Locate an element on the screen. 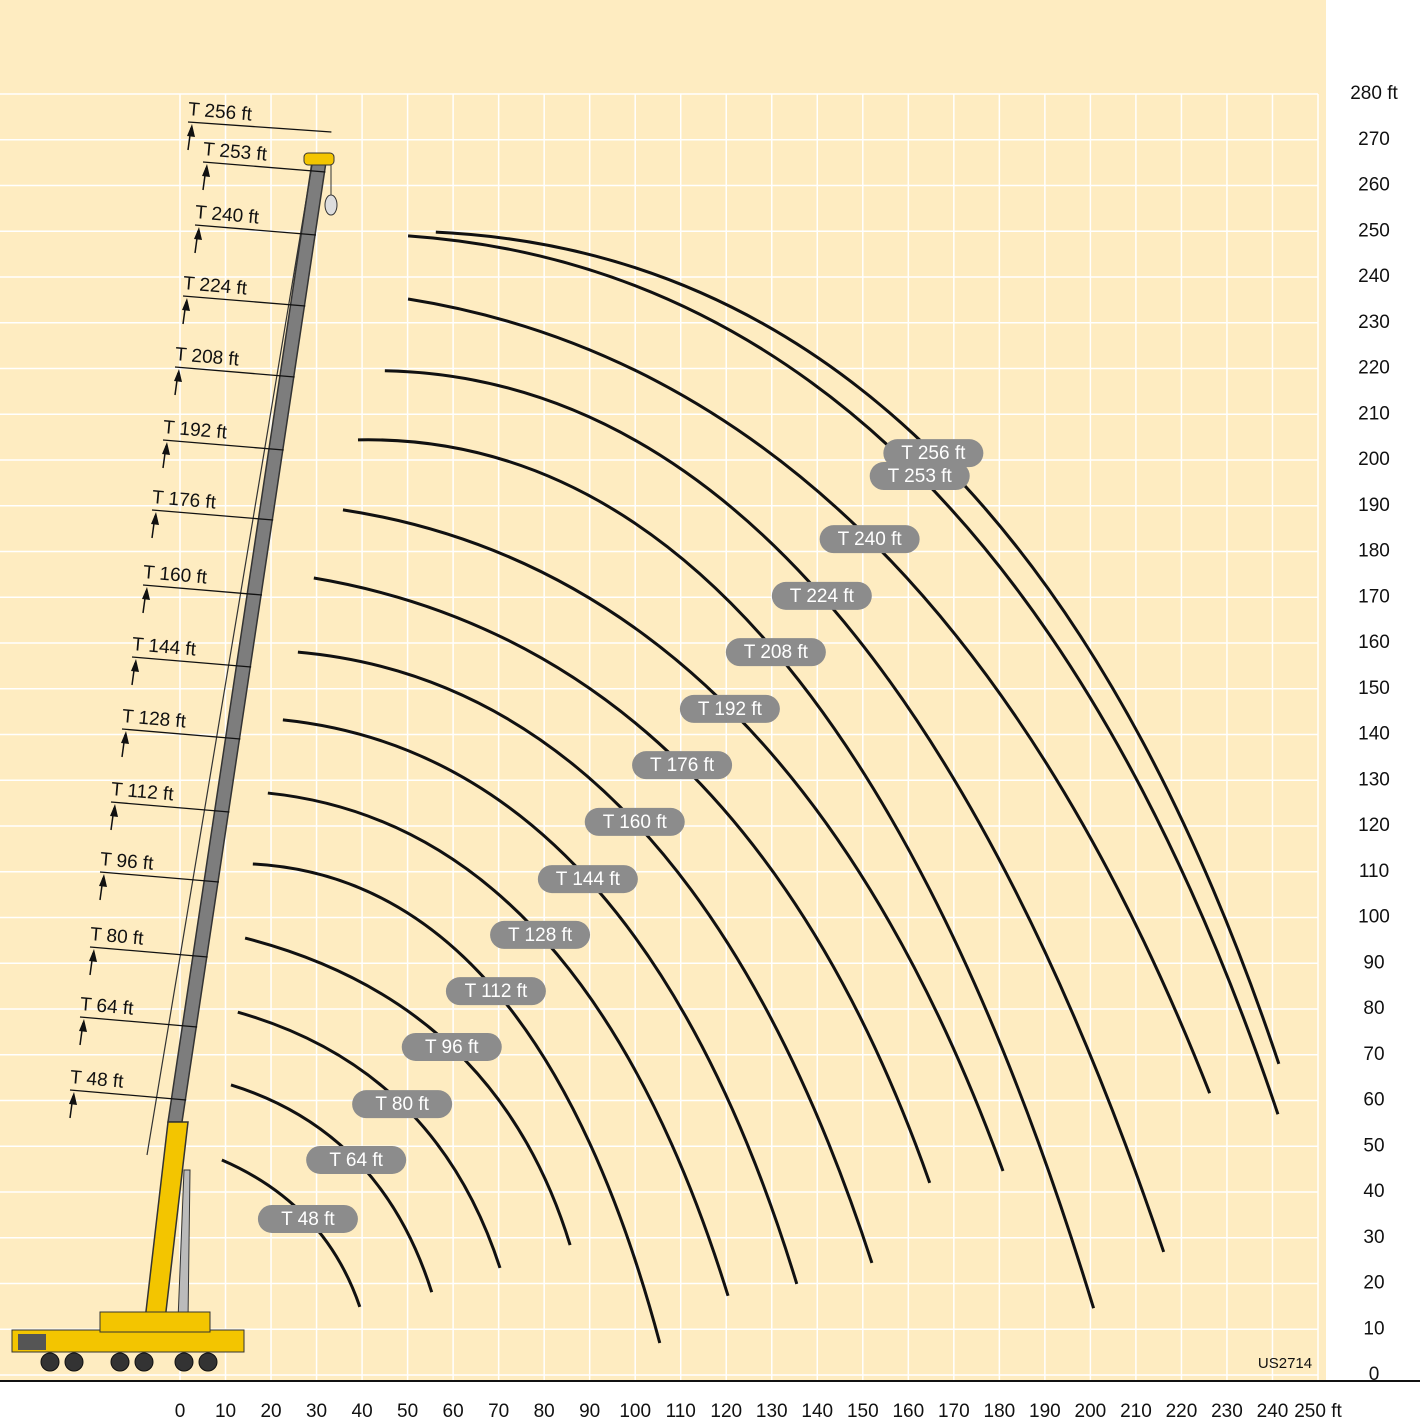  x-tick-label: 60 is located at coordinates (453, 1411).